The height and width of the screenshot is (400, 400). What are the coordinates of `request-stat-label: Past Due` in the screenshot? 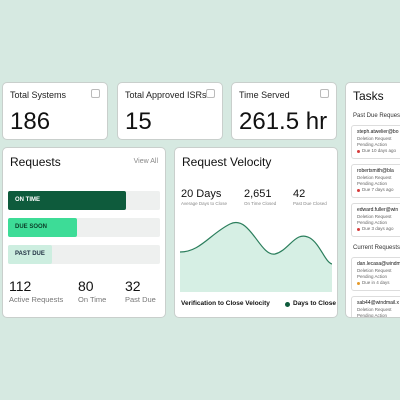 It's located at (140, 299).